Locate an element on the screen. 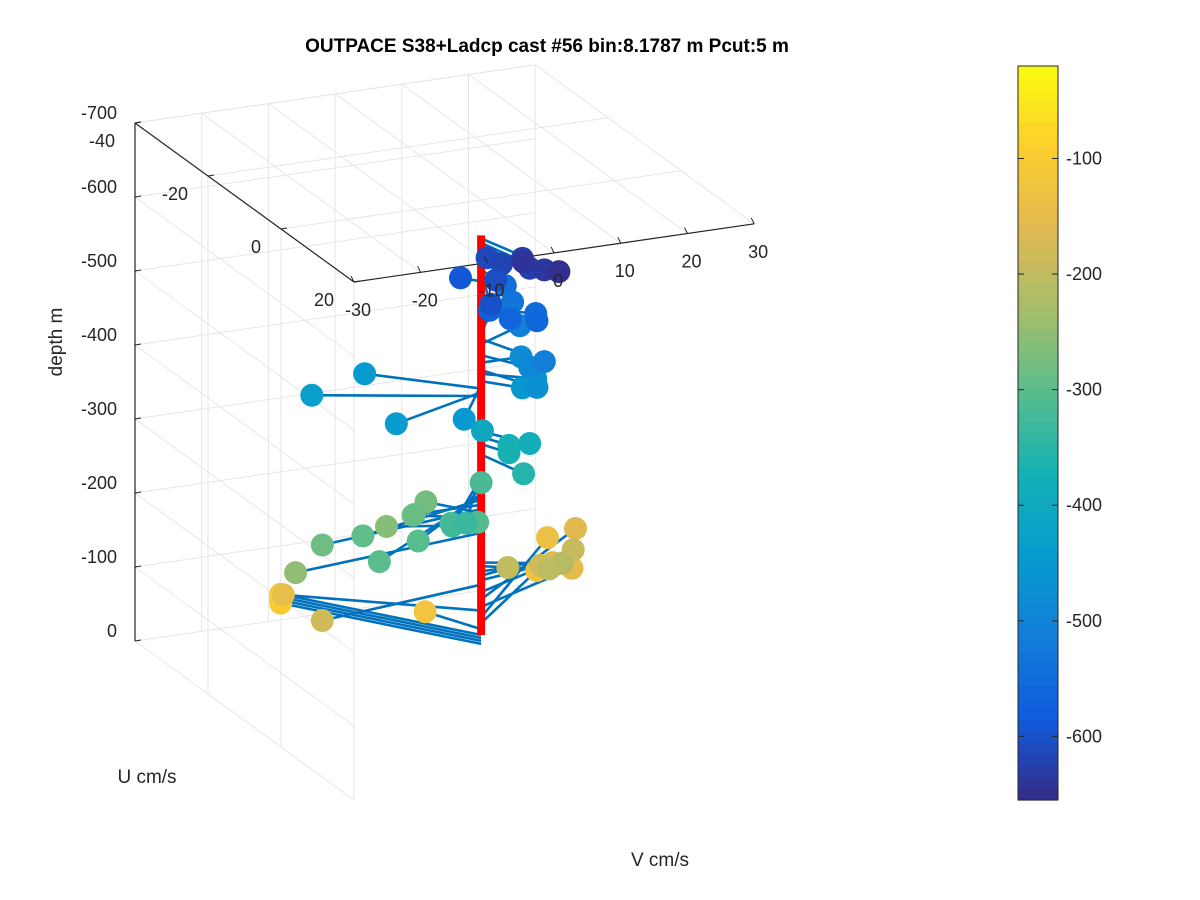 Image resolution: width=1200 pixels, height=900 pixels. x-tick-label: -20 is located at coordinates (425, 300).